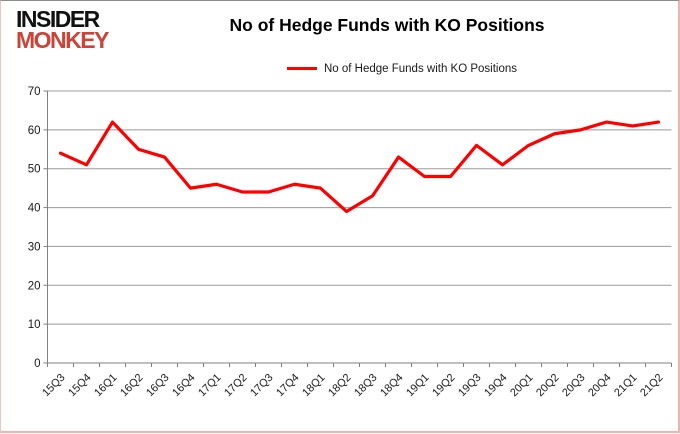  I want to click on x-tick-label: 17Q1, so click(210, 386).